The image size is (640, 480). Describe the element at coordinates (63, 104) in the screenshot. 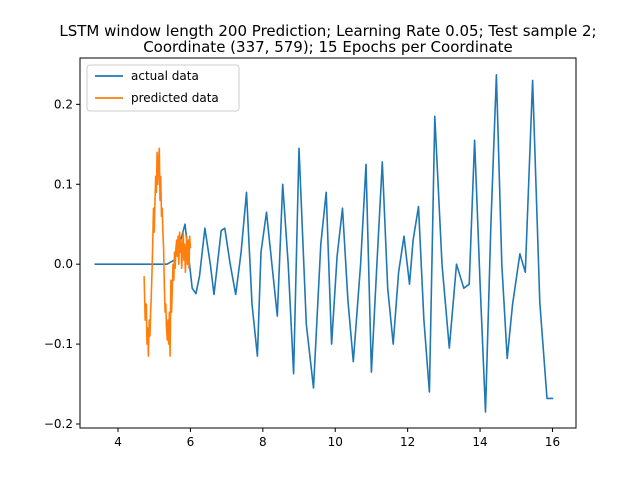

I see `y-tick-label: 0.2` at that location.